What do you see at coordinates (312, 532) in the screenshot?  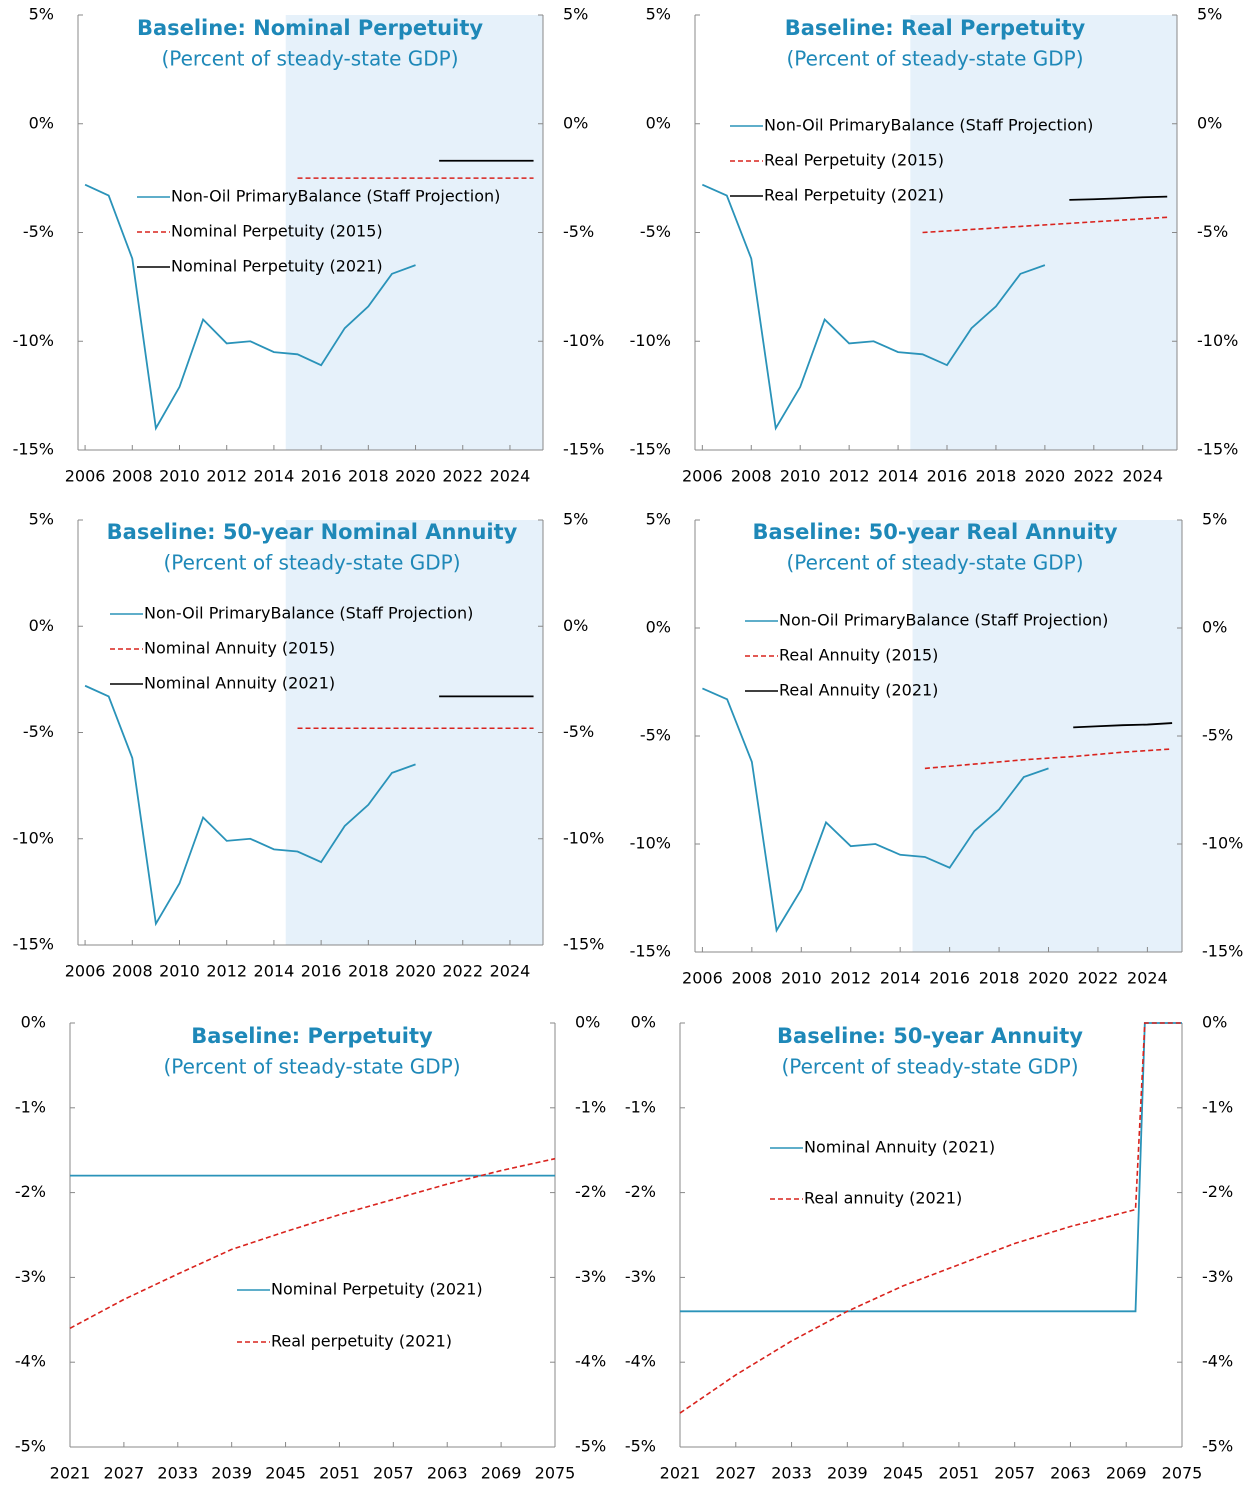 I see `chart-title: Baseline: 50-year Nominal Annuity` at bounding box center [312, 532].